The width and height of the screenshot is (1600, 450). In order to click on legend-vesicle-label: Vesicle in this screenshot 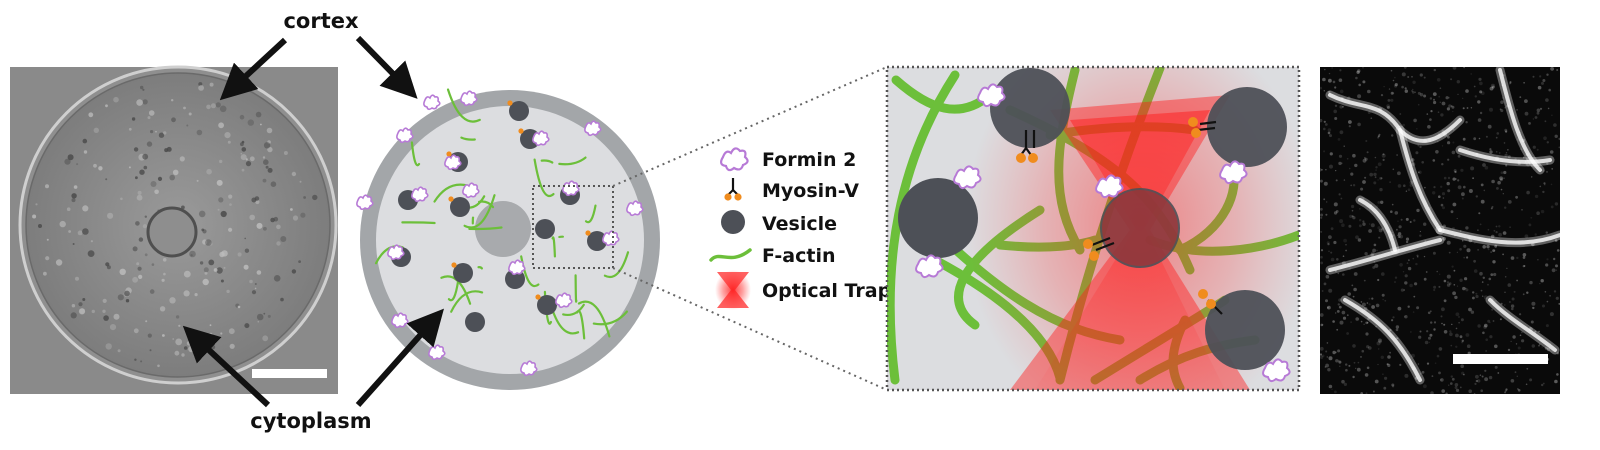, I will do `click(799, 224)`.